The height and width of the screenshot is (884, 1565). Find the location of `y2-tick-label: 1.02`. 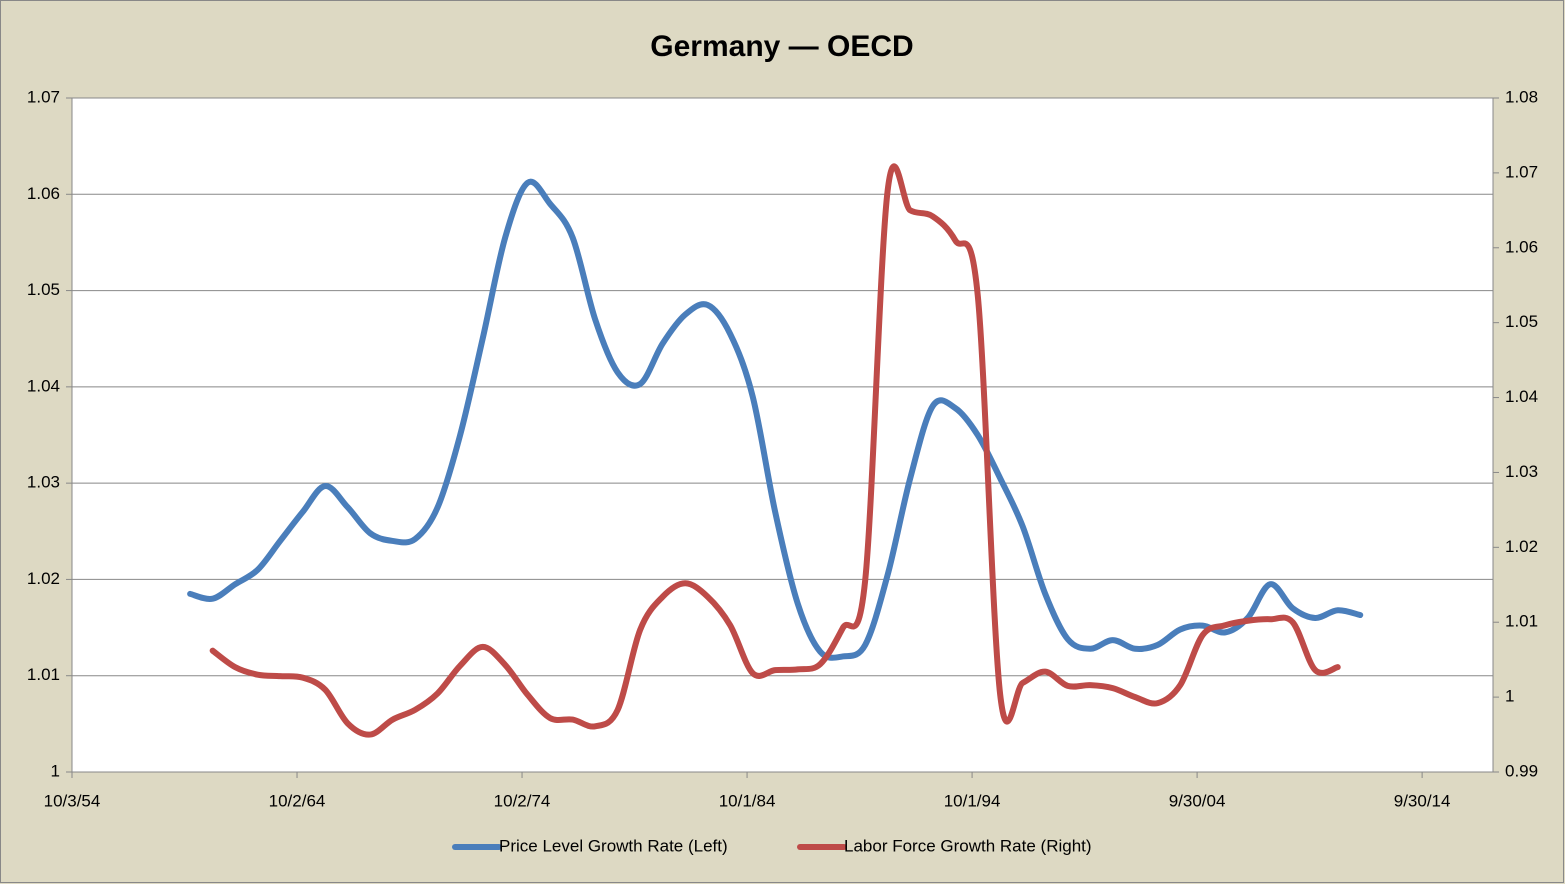

y2-tick-label: 1.02 is located at coordinates (1521, 546).